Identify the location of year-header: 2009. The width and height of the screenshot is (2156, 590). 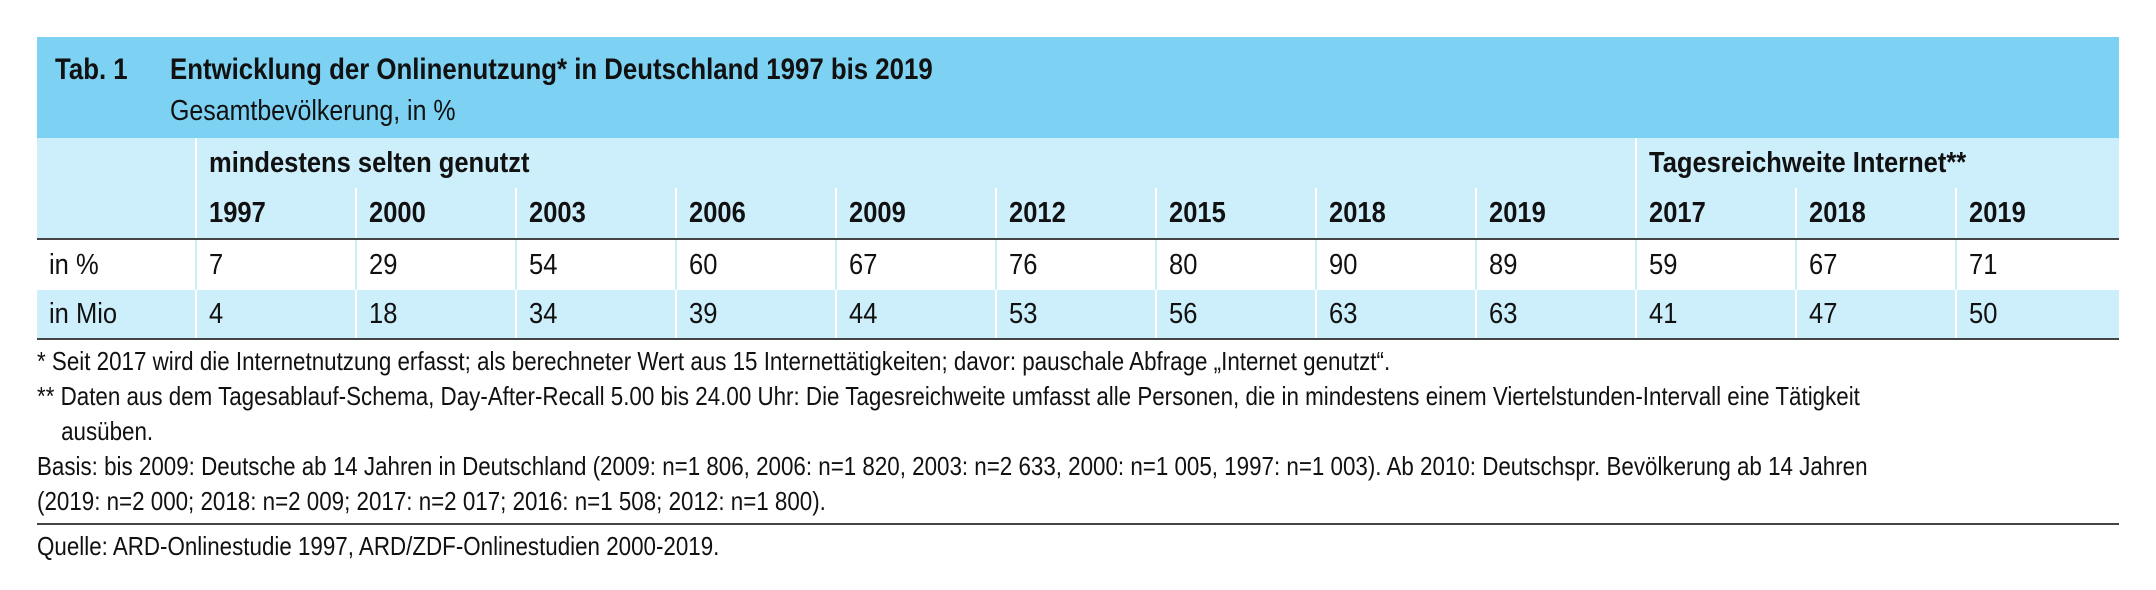
(915, 214).